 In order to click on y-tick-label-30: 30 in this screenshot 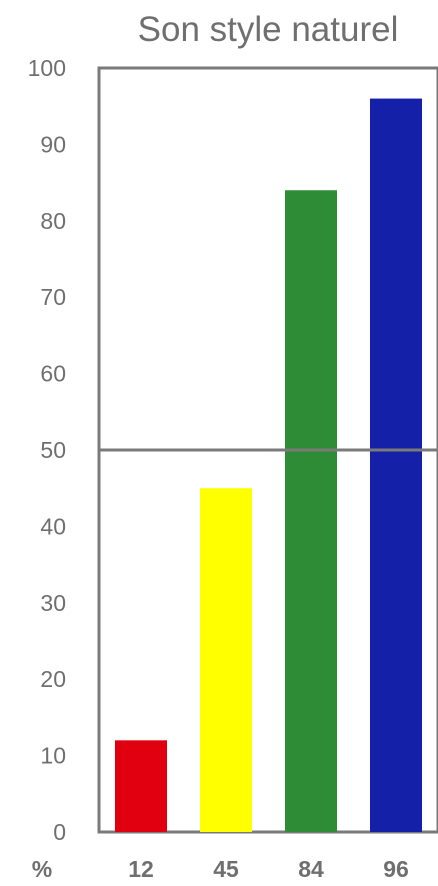, I will do `click(53, 603)`.